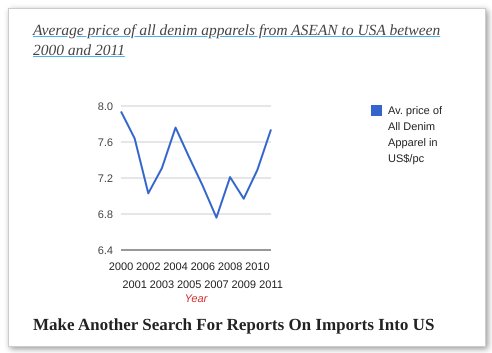 Image resolution: width=492 pixels, height=353 pixels. What do you see at coordinates (162, 285) in the screenshot?
I see `x-tick-label: 2003` at bounding box center [162, 285].